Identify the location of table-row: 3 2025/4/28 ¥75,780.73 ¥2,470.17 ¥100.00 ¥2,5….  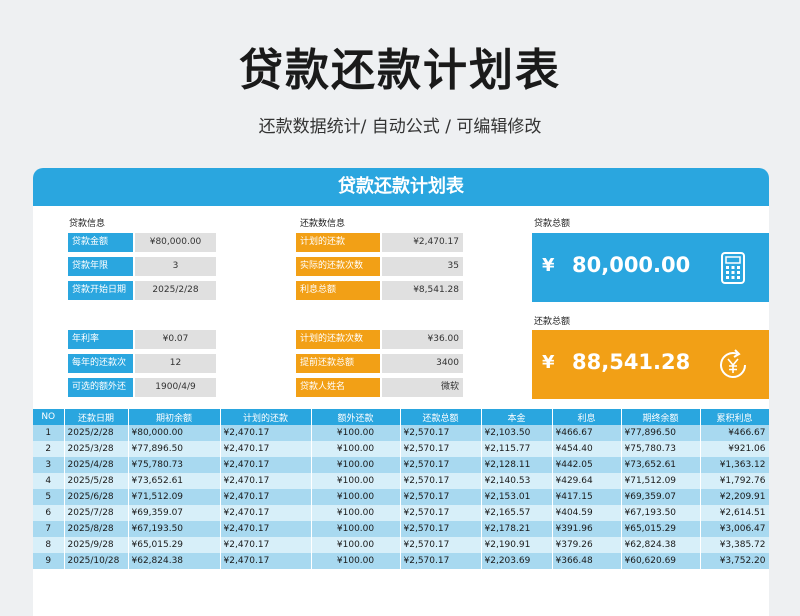
(401, 465).